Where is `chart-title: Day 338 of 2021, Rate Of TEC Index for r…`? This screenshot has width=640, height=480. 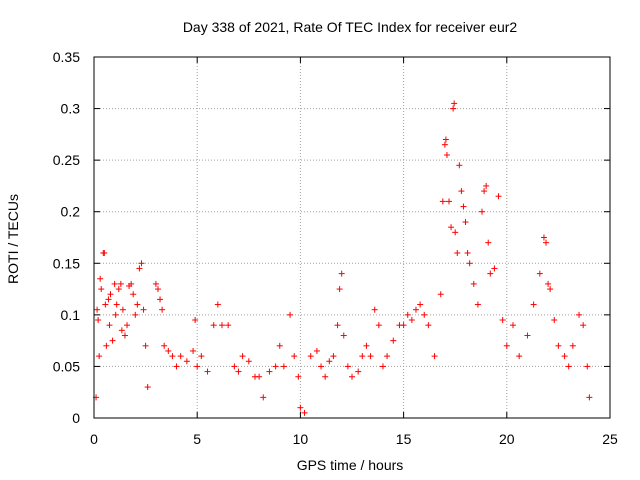
chart-title: Day 338 of 2021, Rate Of TEC Index for r… is located at coordinates (350, 27).